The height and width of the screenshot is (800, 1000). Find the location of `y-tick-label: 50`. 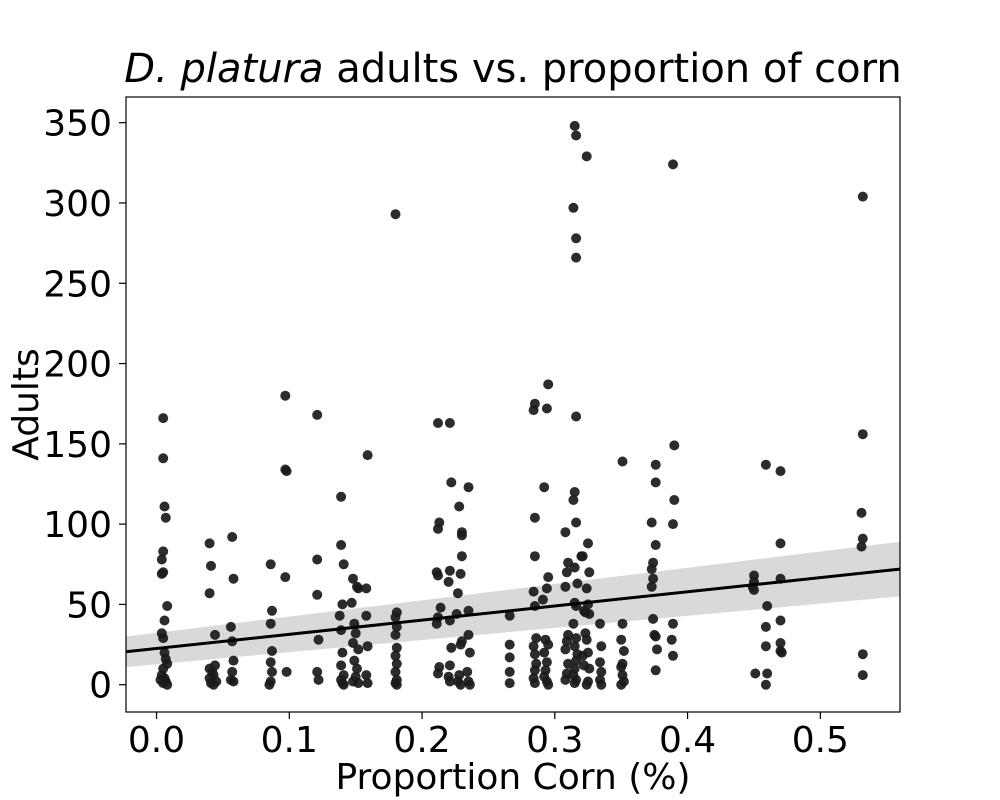

y-tick-label: 50 is located at coordinates (89, 605).